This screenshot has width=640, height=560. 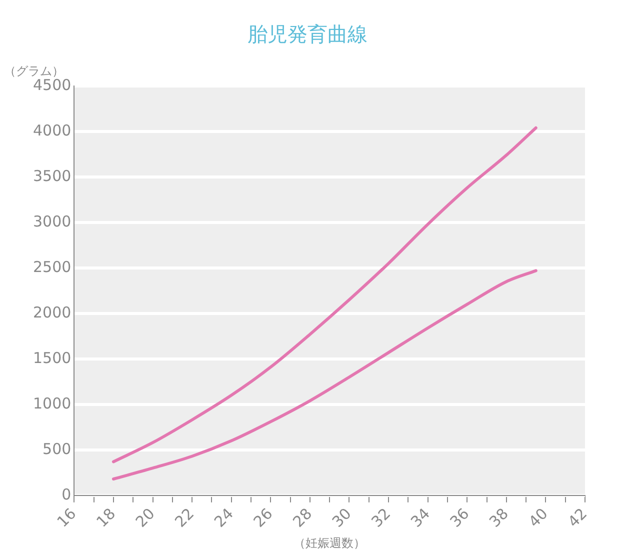 I want to click on x-tick-label: 18, so click(x=106, y=517).